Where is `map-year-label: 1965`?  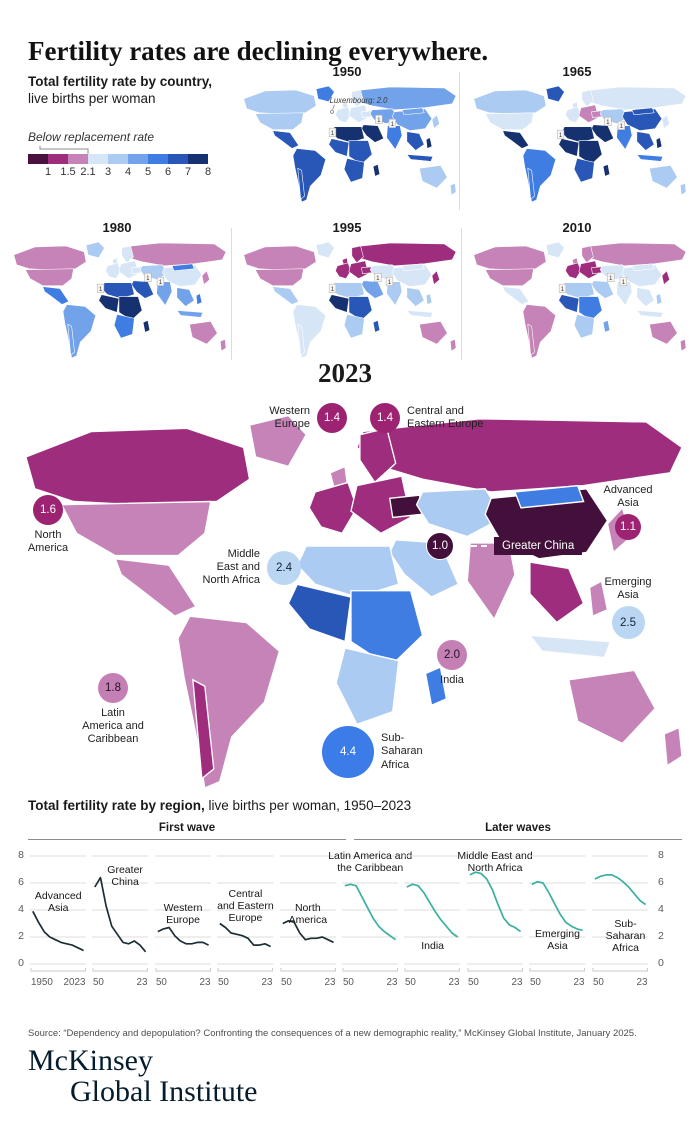
map-year-label: 1965 is located at coordinates (577, 71).